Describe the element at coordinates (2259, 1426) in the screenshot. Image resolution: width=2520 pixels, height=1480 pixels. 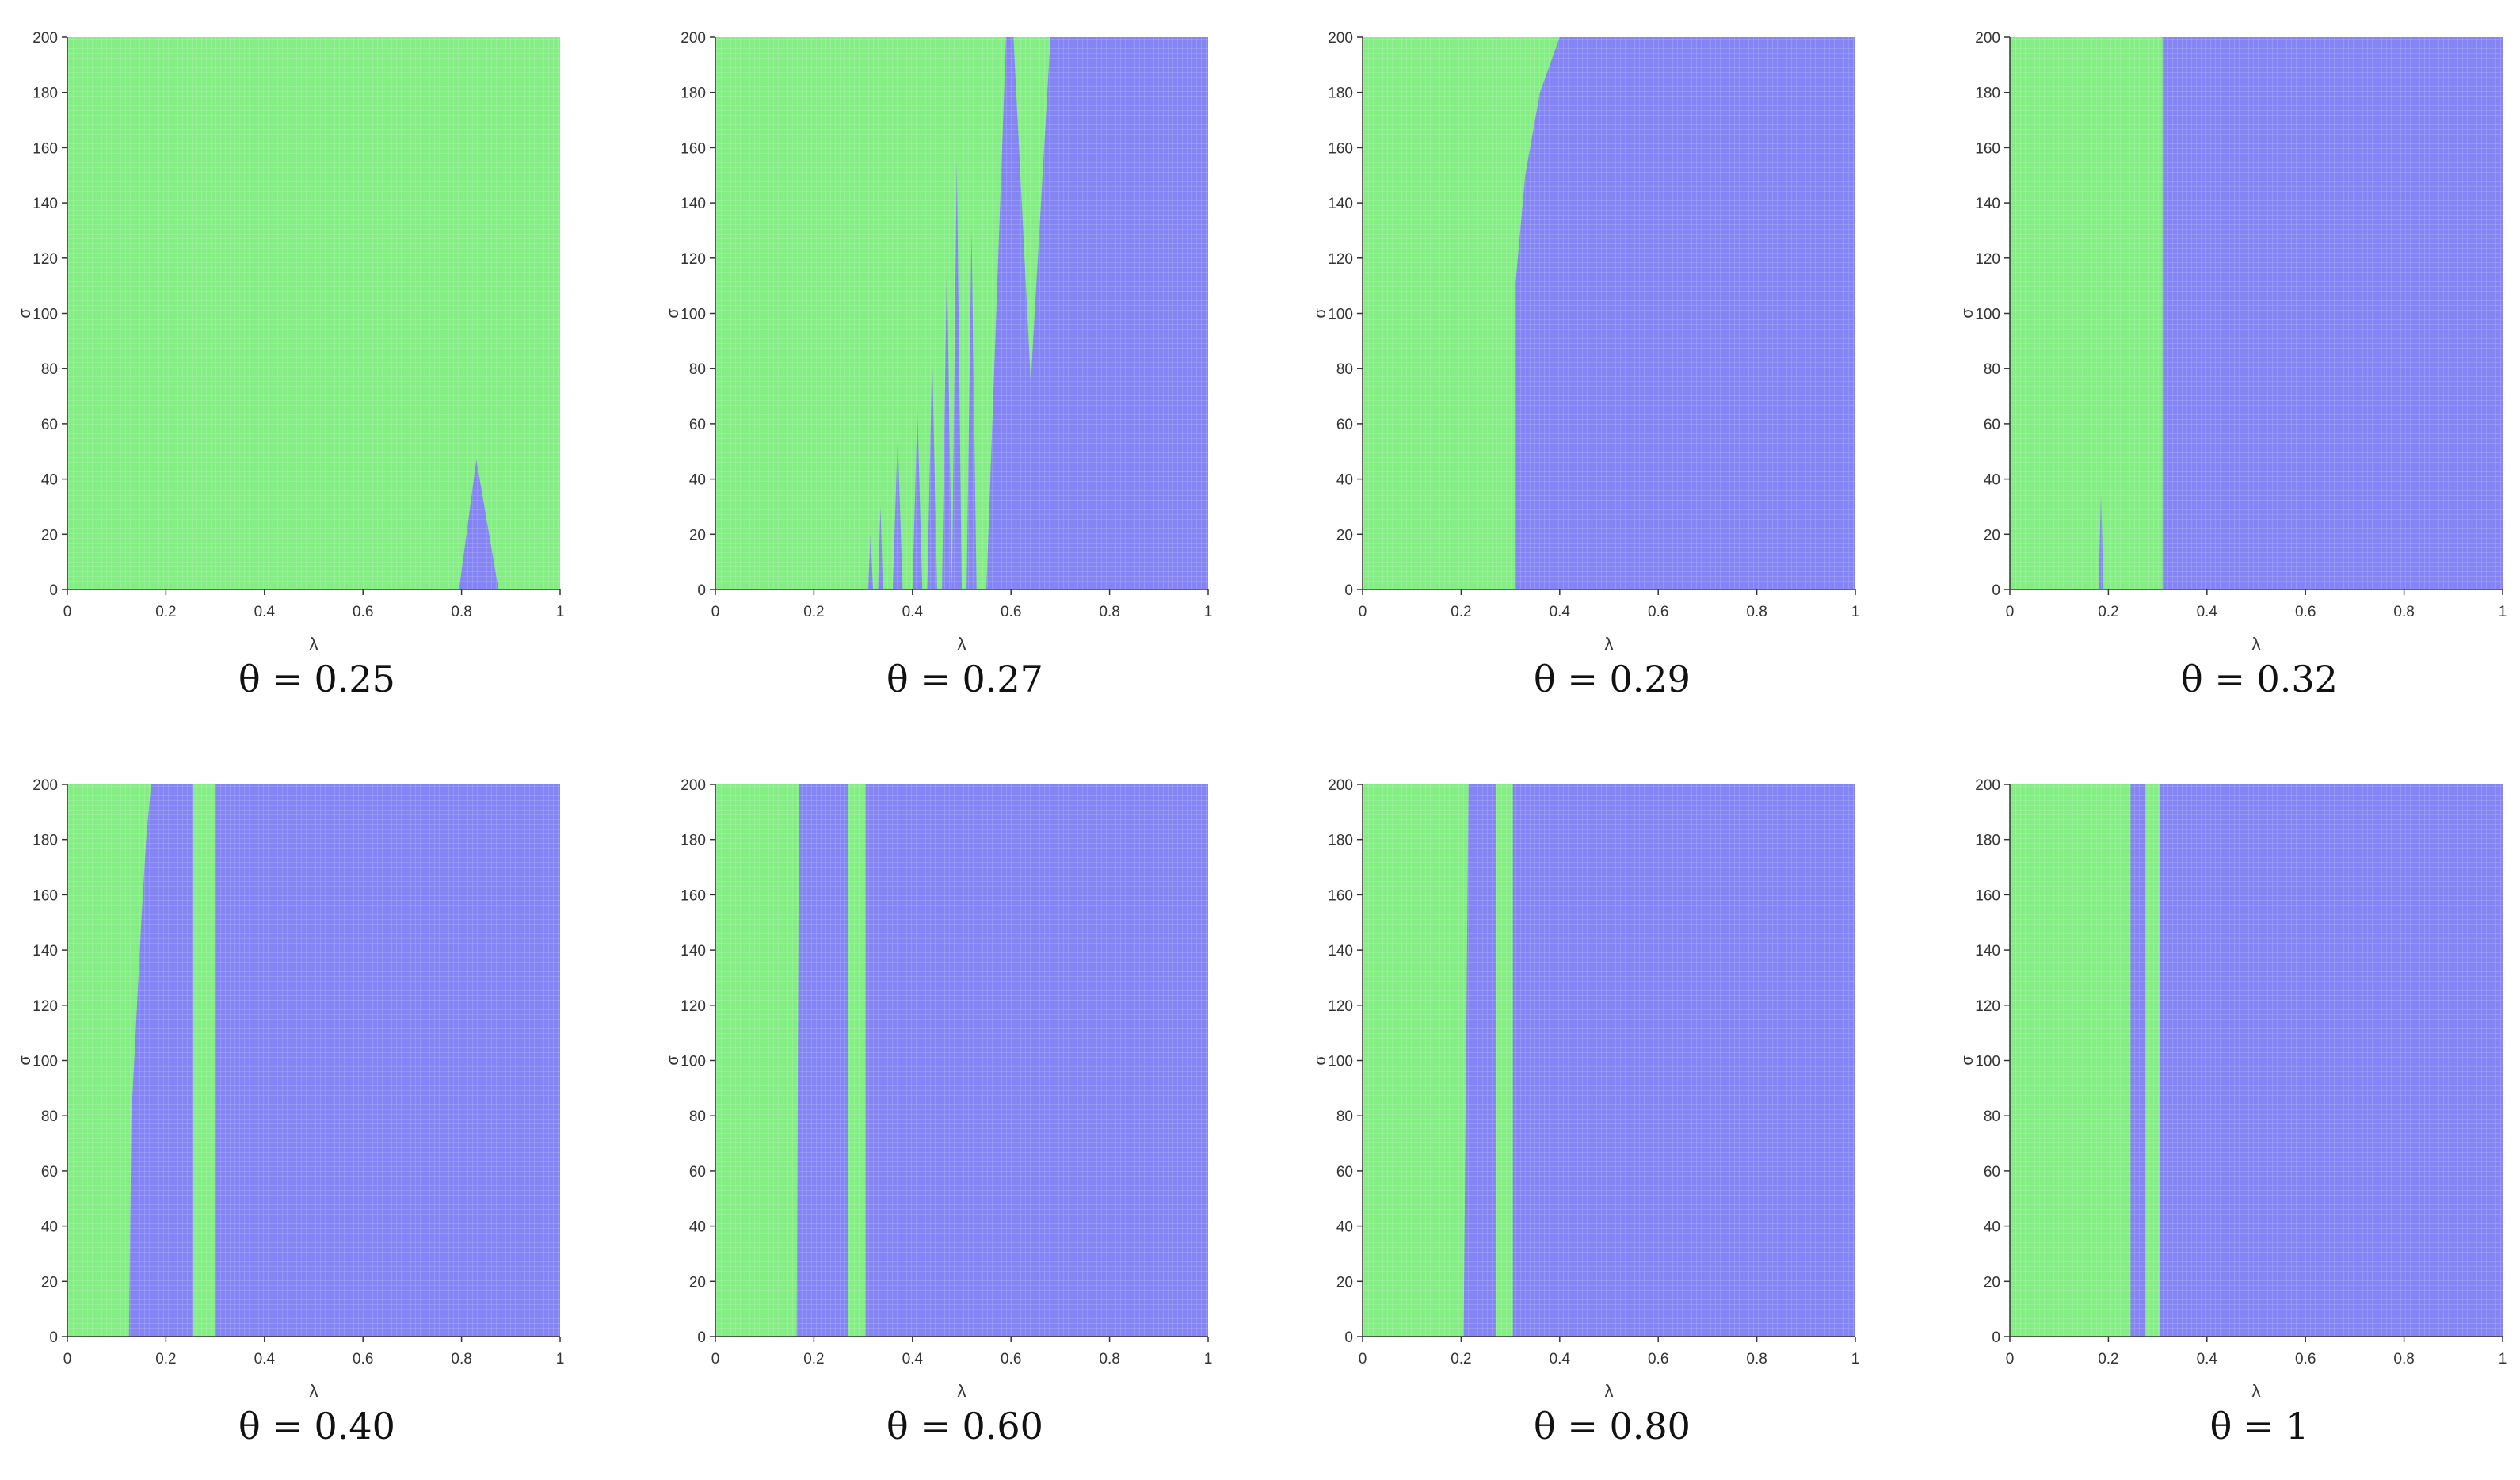
I see `panel-title: θ = 1` at that location.